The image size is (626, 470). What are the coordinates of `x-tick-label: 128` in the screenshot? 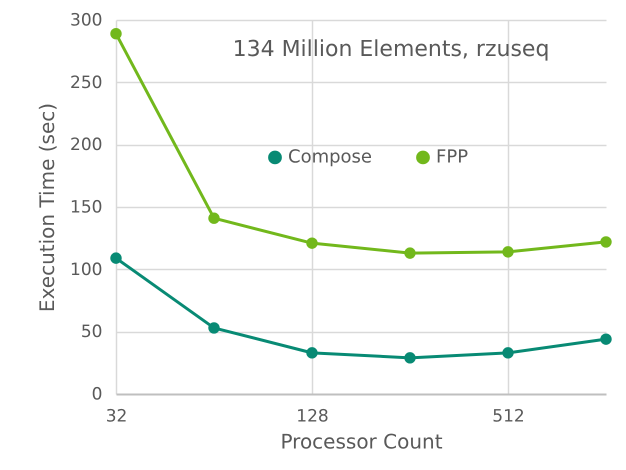 It's located at (312, 416).